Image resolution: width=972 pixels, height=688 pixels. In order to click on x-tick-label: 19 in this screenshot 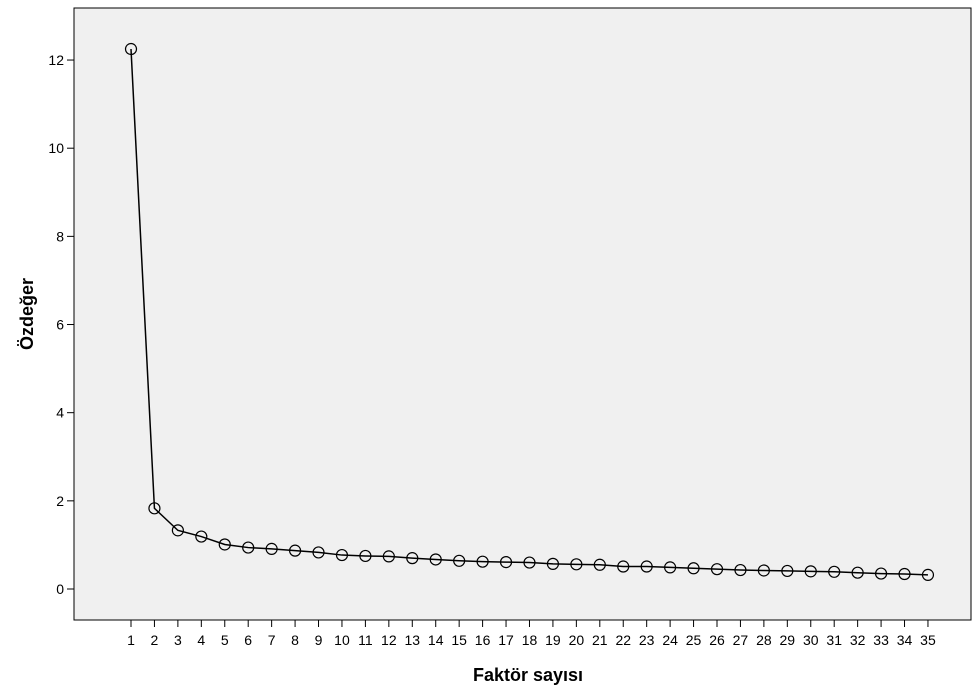, I will do `click(553, 640)`.